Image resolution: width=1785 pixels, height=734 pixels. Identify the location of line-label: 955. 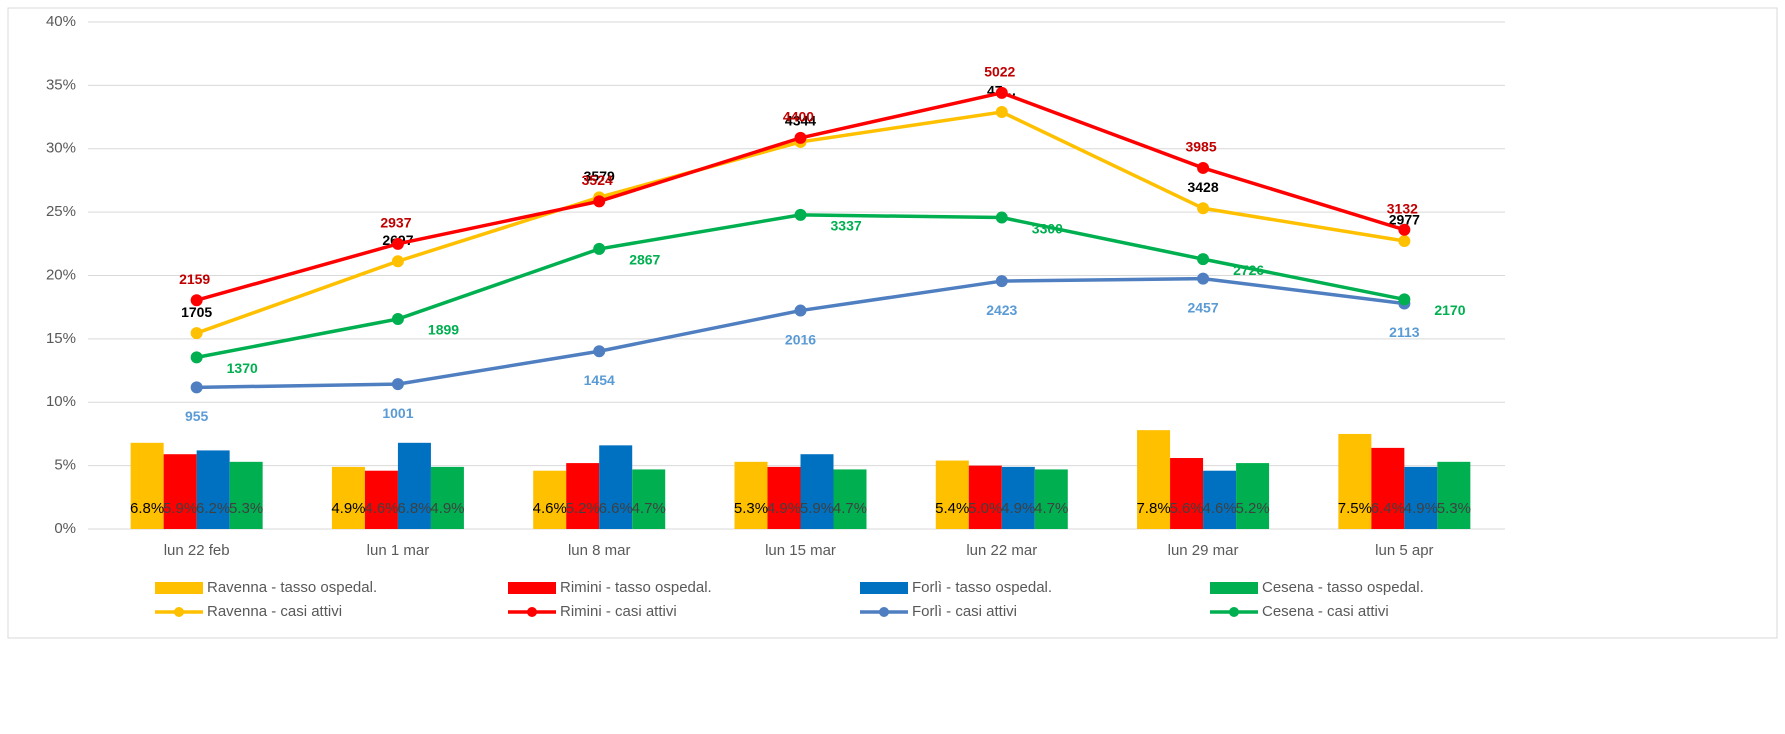
(197, 416).